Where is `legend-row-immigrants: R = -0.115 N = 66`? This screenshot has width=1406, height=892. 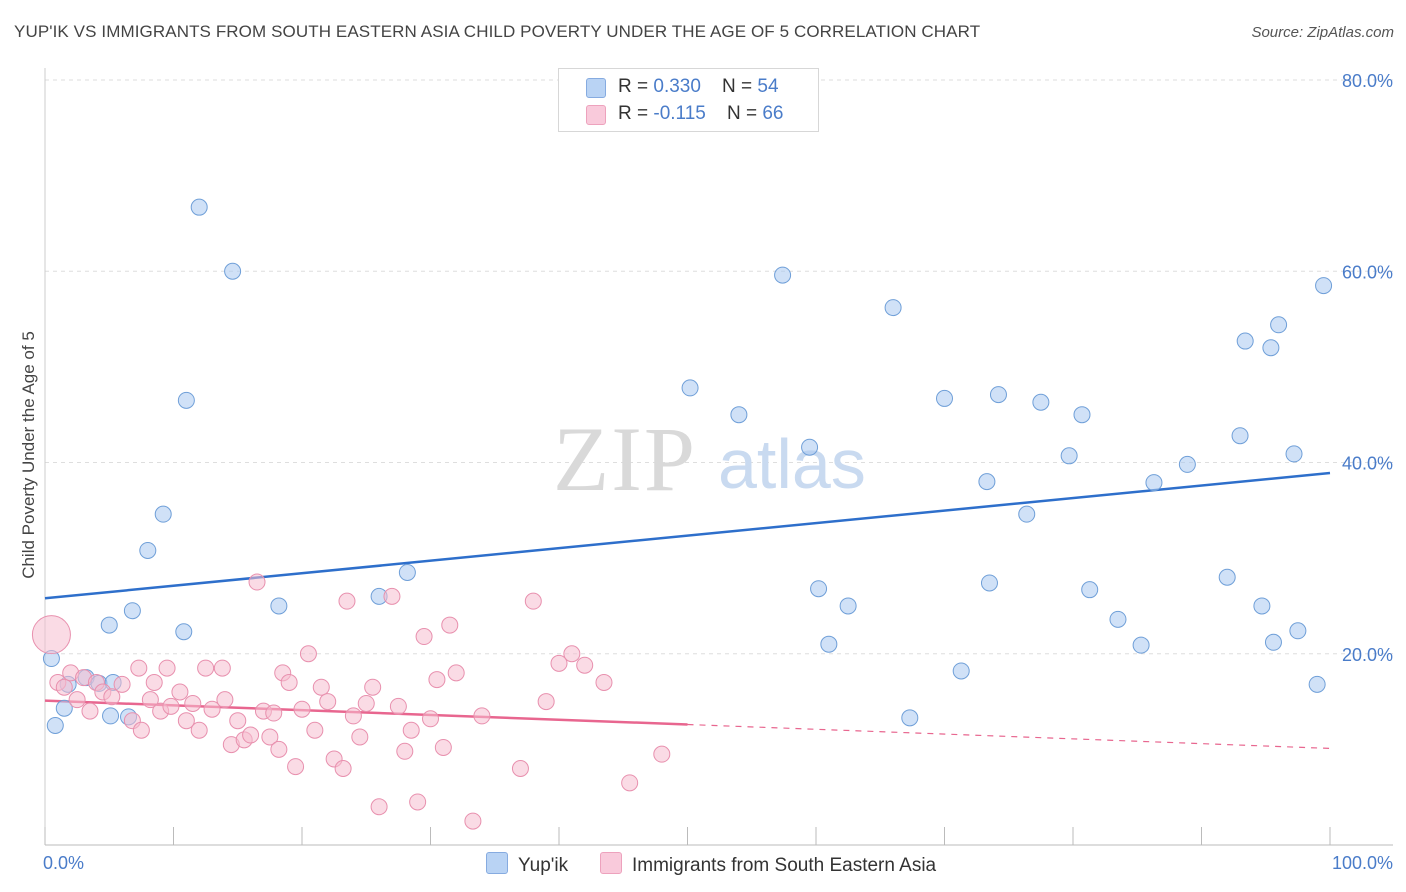 legend-row-immigrants: R = -0.115 N = 66 is located at coordinates (688, 114).